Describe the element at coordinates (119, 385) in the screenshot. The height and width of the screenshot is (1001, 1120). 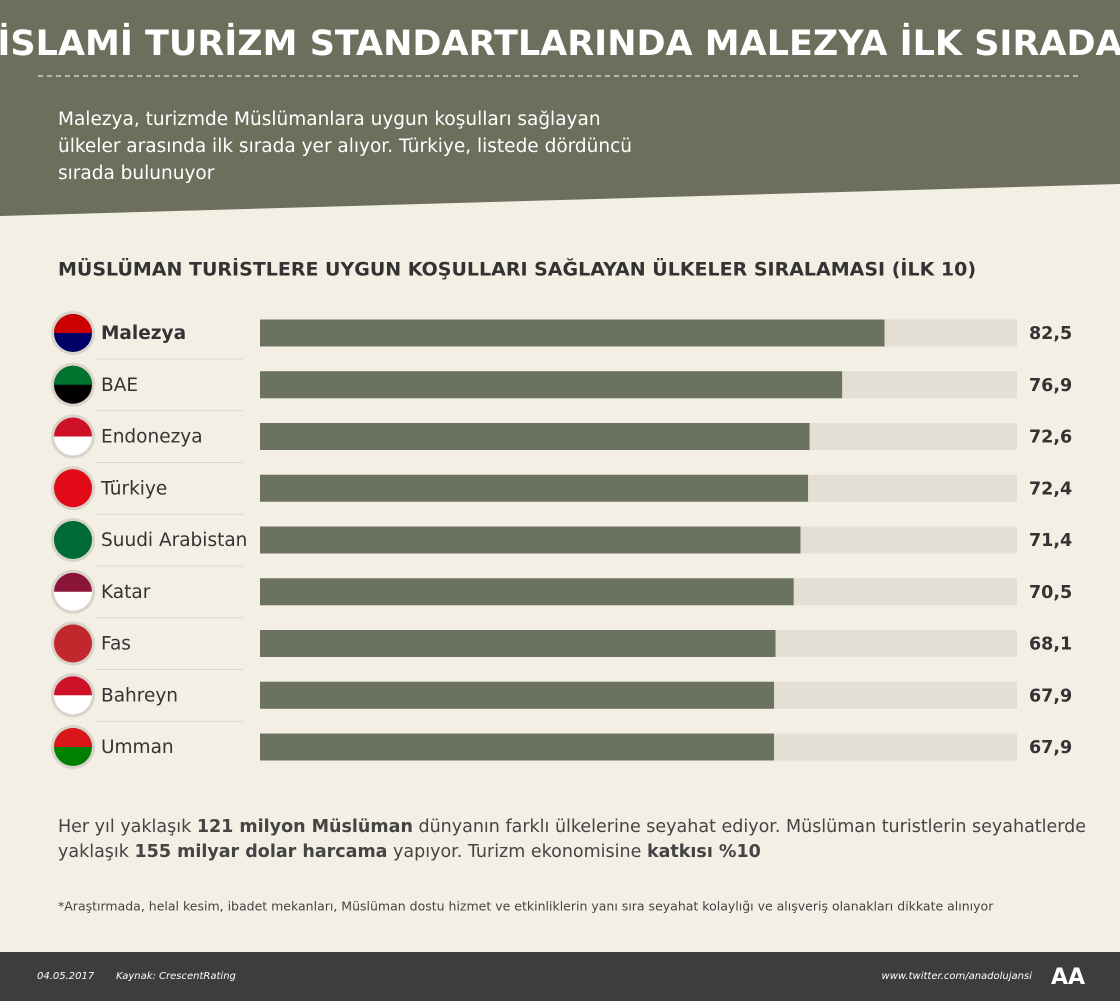
I see `category-label: BAE` at that location.